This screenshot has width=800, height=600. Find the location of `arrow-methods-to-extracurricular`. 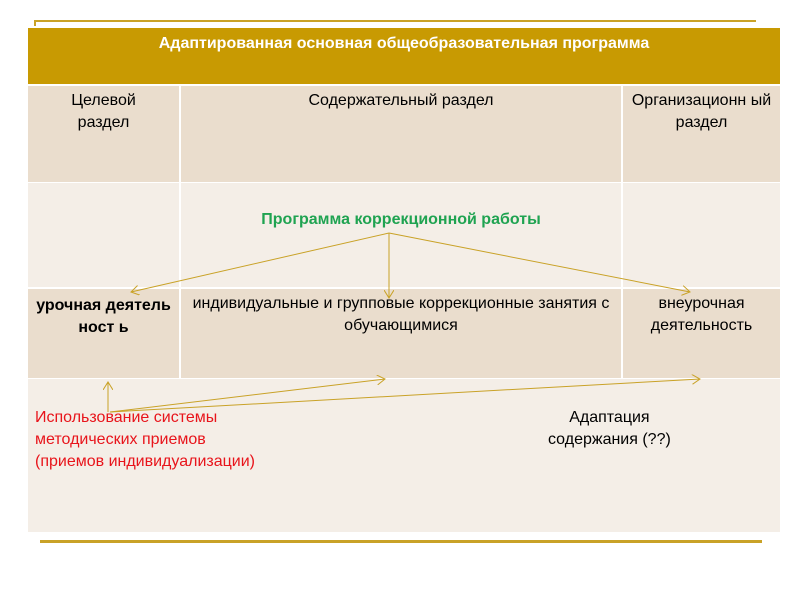

arrow-methods-to-extracurricular is located at coordinates (404, 396).